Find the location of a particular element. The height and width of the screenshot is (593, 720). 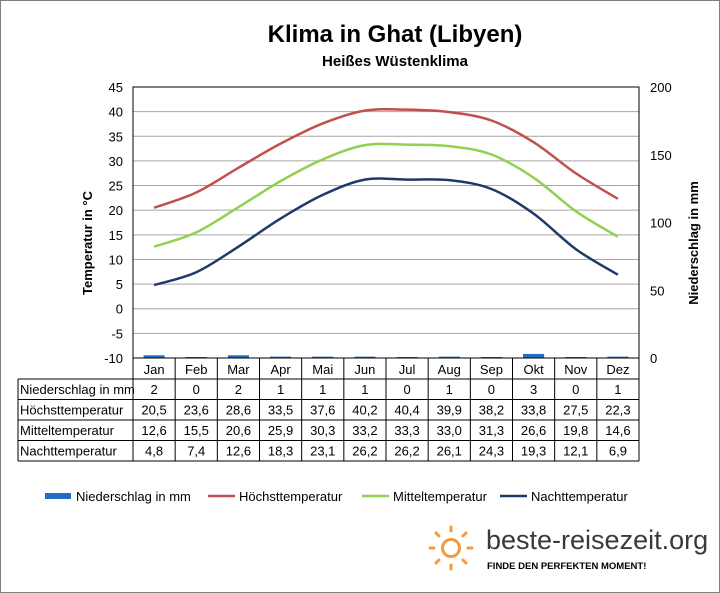

table-cell: 37,6 is located at coordinates (322, 410).